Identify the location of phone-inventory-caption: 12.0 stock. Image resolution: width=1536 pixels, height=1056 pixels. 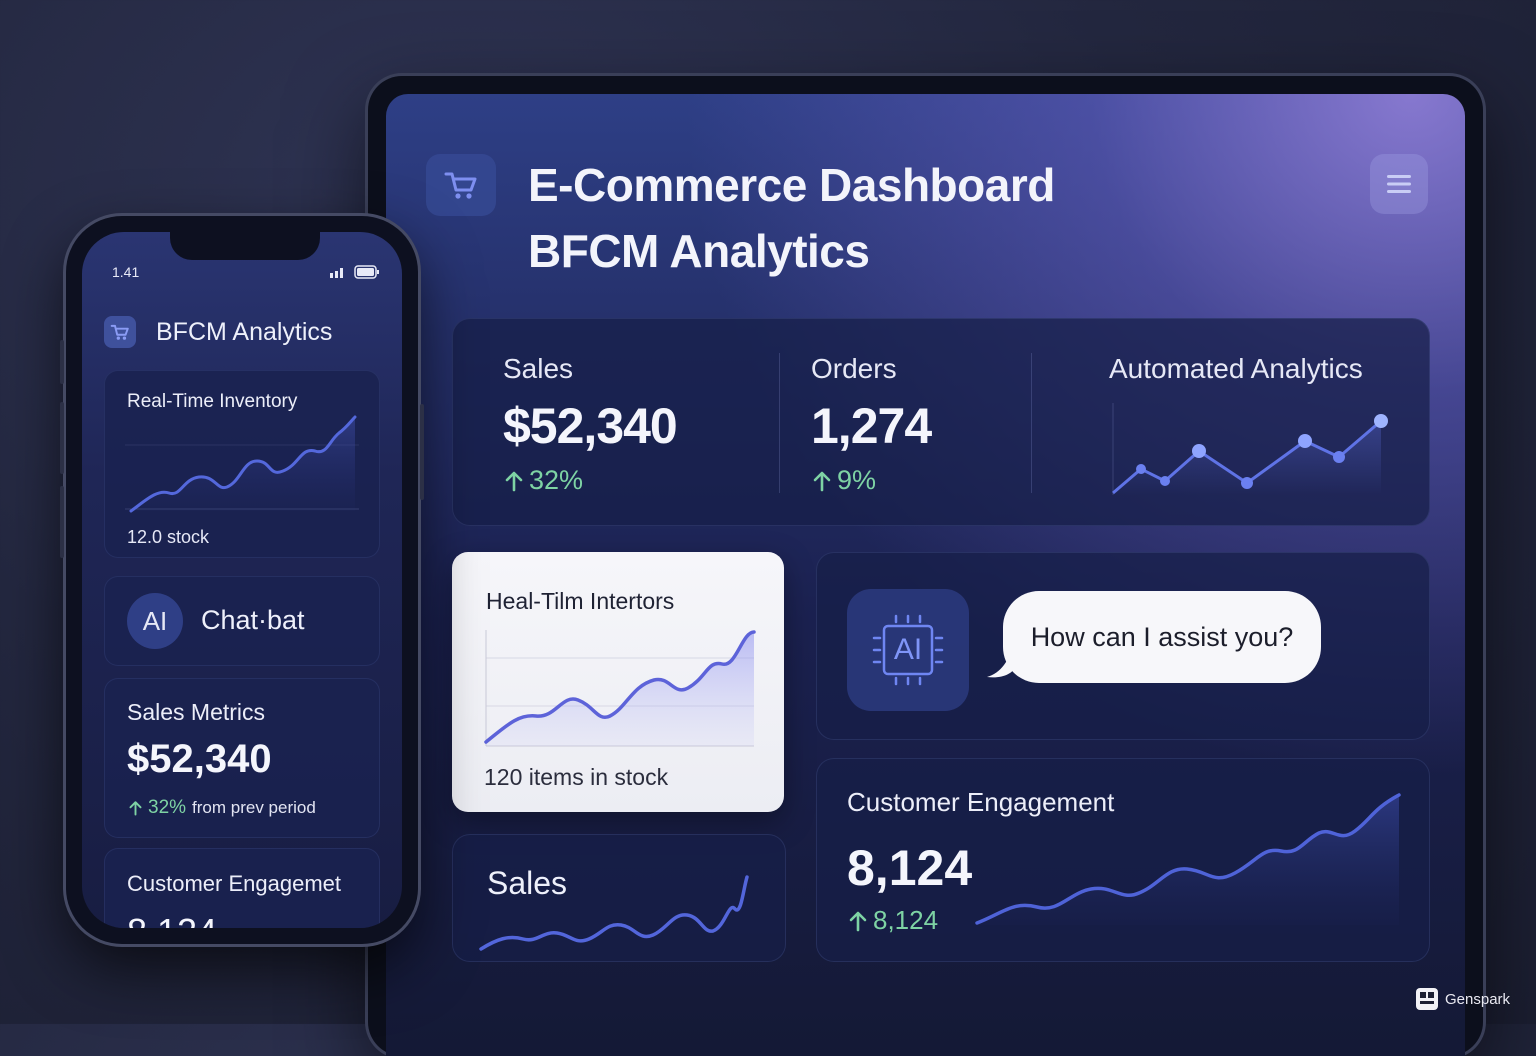
(168, 537).